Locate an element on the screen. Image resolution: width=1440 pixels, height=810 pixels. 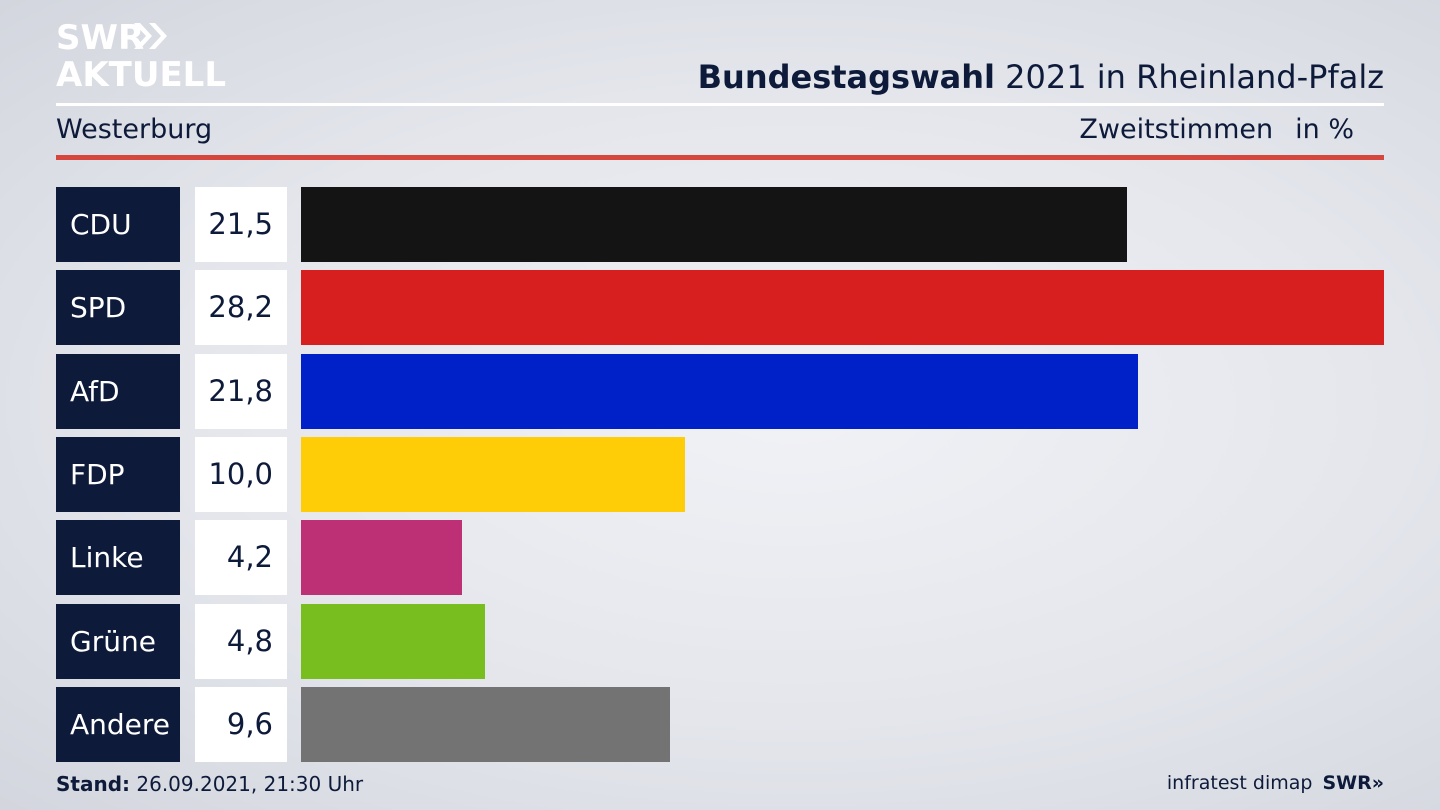
measure-name: Zweitstimmen is located at coordinates (1176, 129).